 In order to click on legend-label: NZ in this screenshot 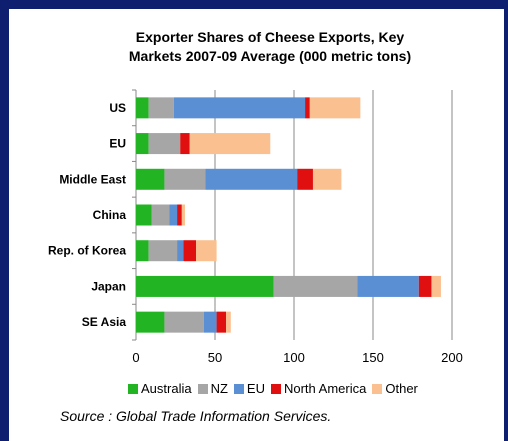, I will do `click(219, 388)`.